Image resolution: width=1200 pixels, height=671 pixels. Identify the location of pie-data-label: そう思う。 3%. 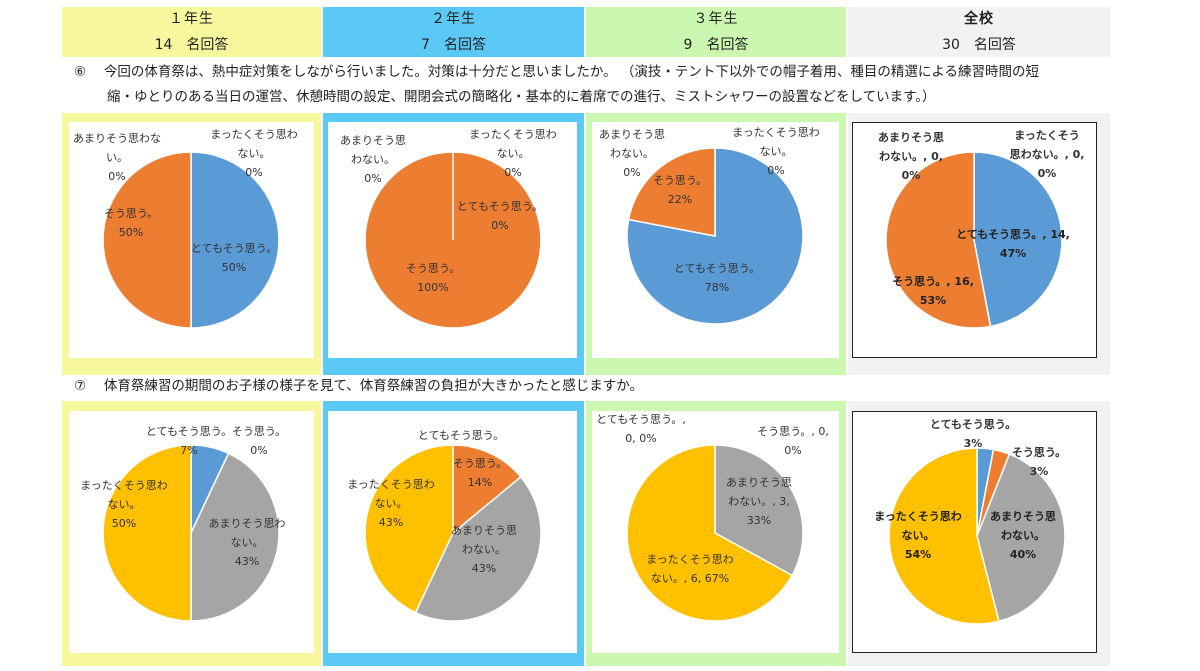
(1039, 462).